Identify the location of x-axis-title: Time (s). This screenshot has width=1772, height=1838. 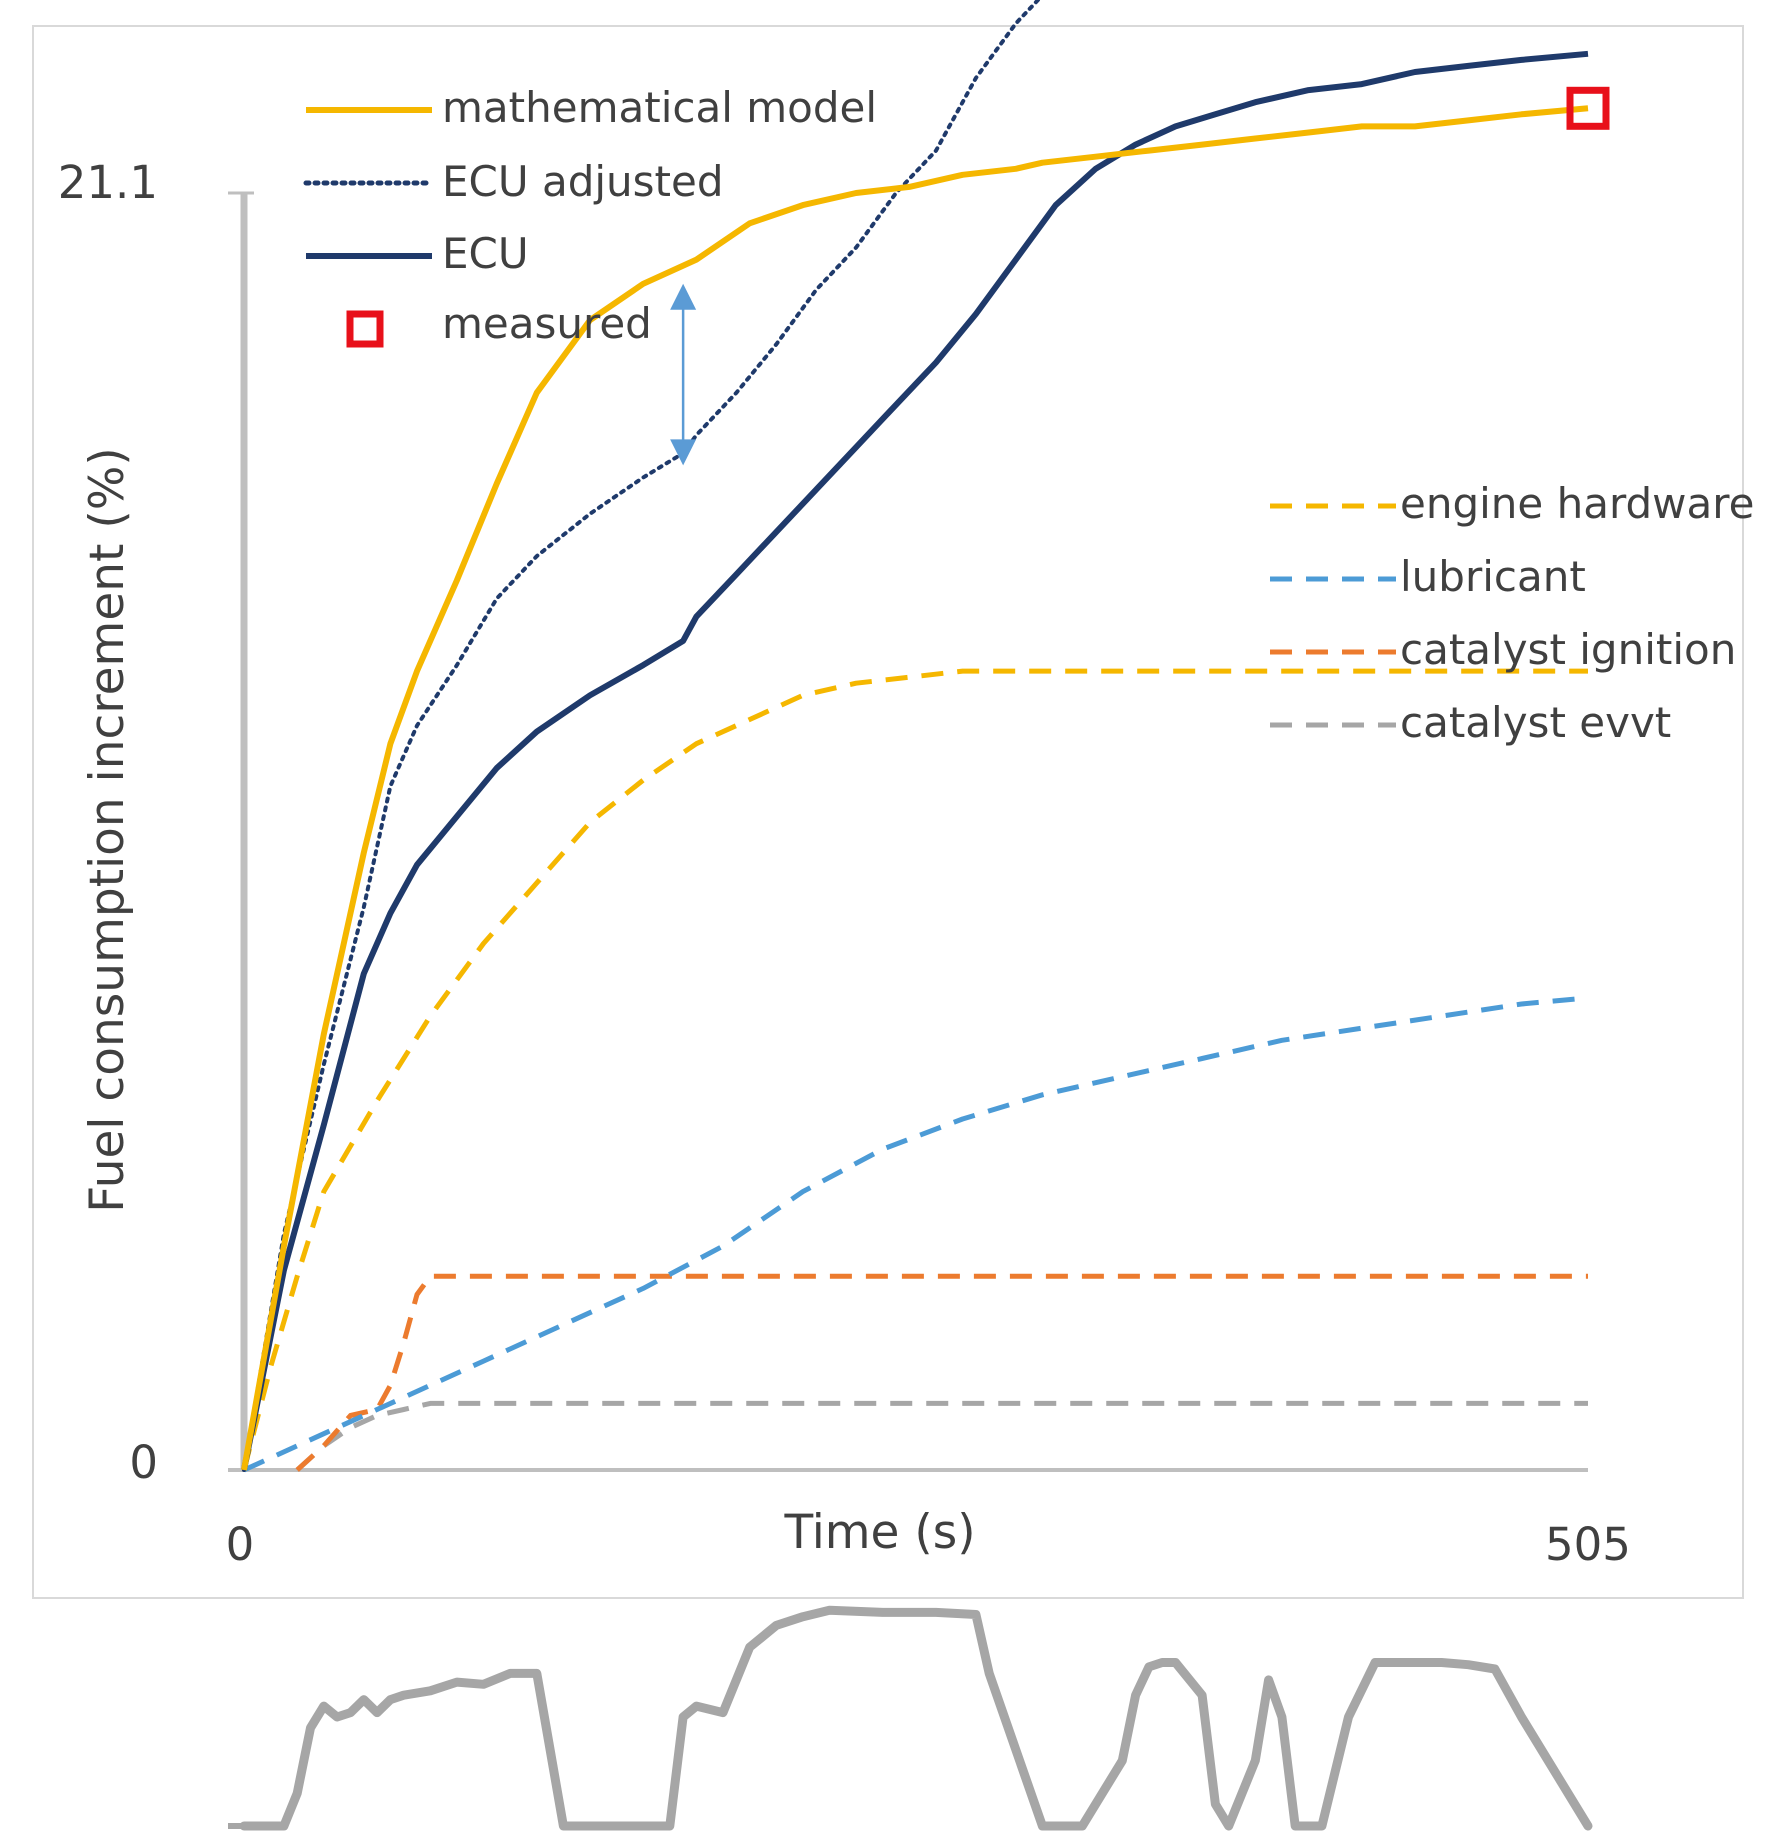
(879, 1532).